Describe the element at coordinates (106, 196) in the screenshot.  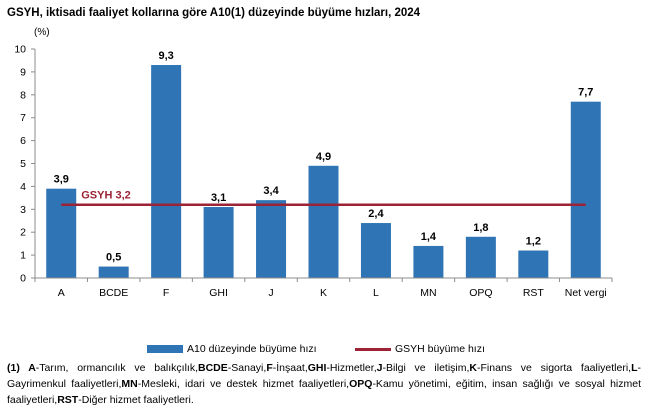
I see `gsyh-line-label: GSYH 3,2` at that location.